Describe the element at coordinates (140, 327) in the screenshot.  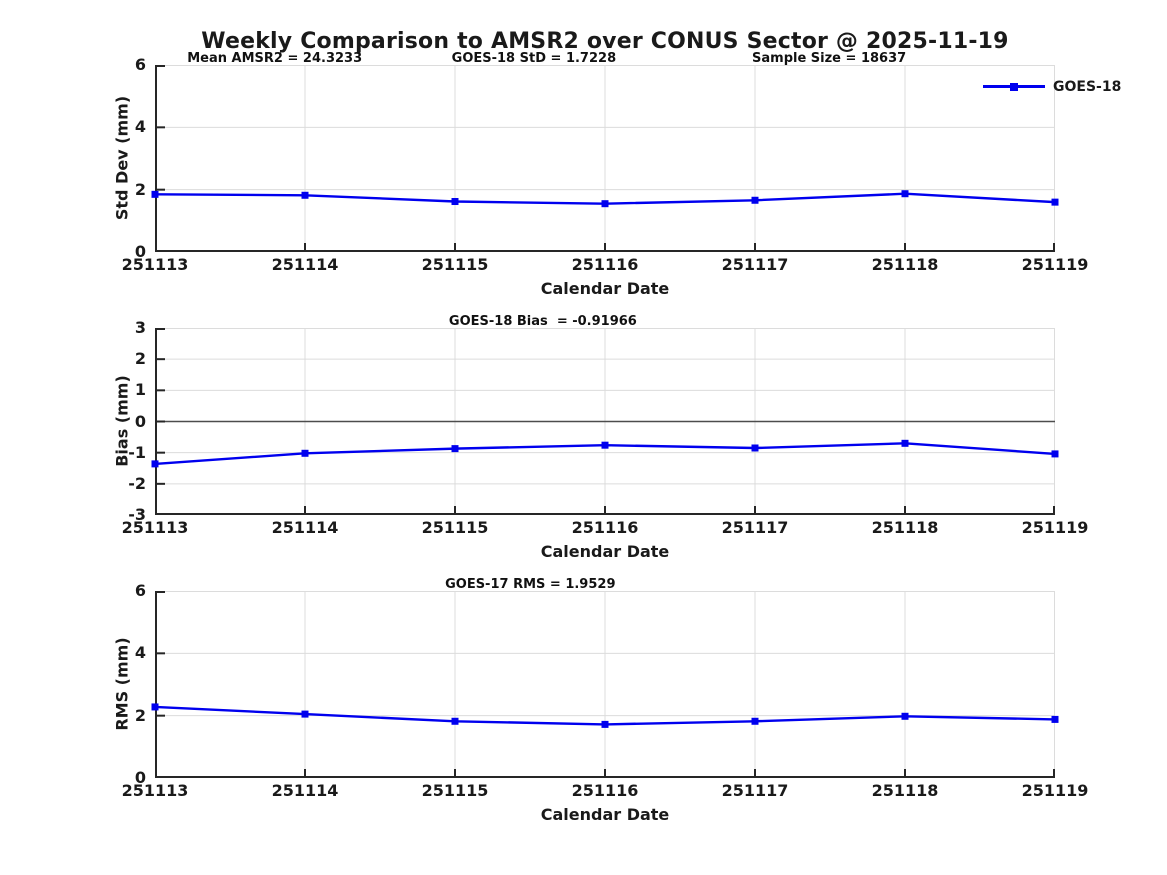
I see `y-tick-label: 3` at that location.